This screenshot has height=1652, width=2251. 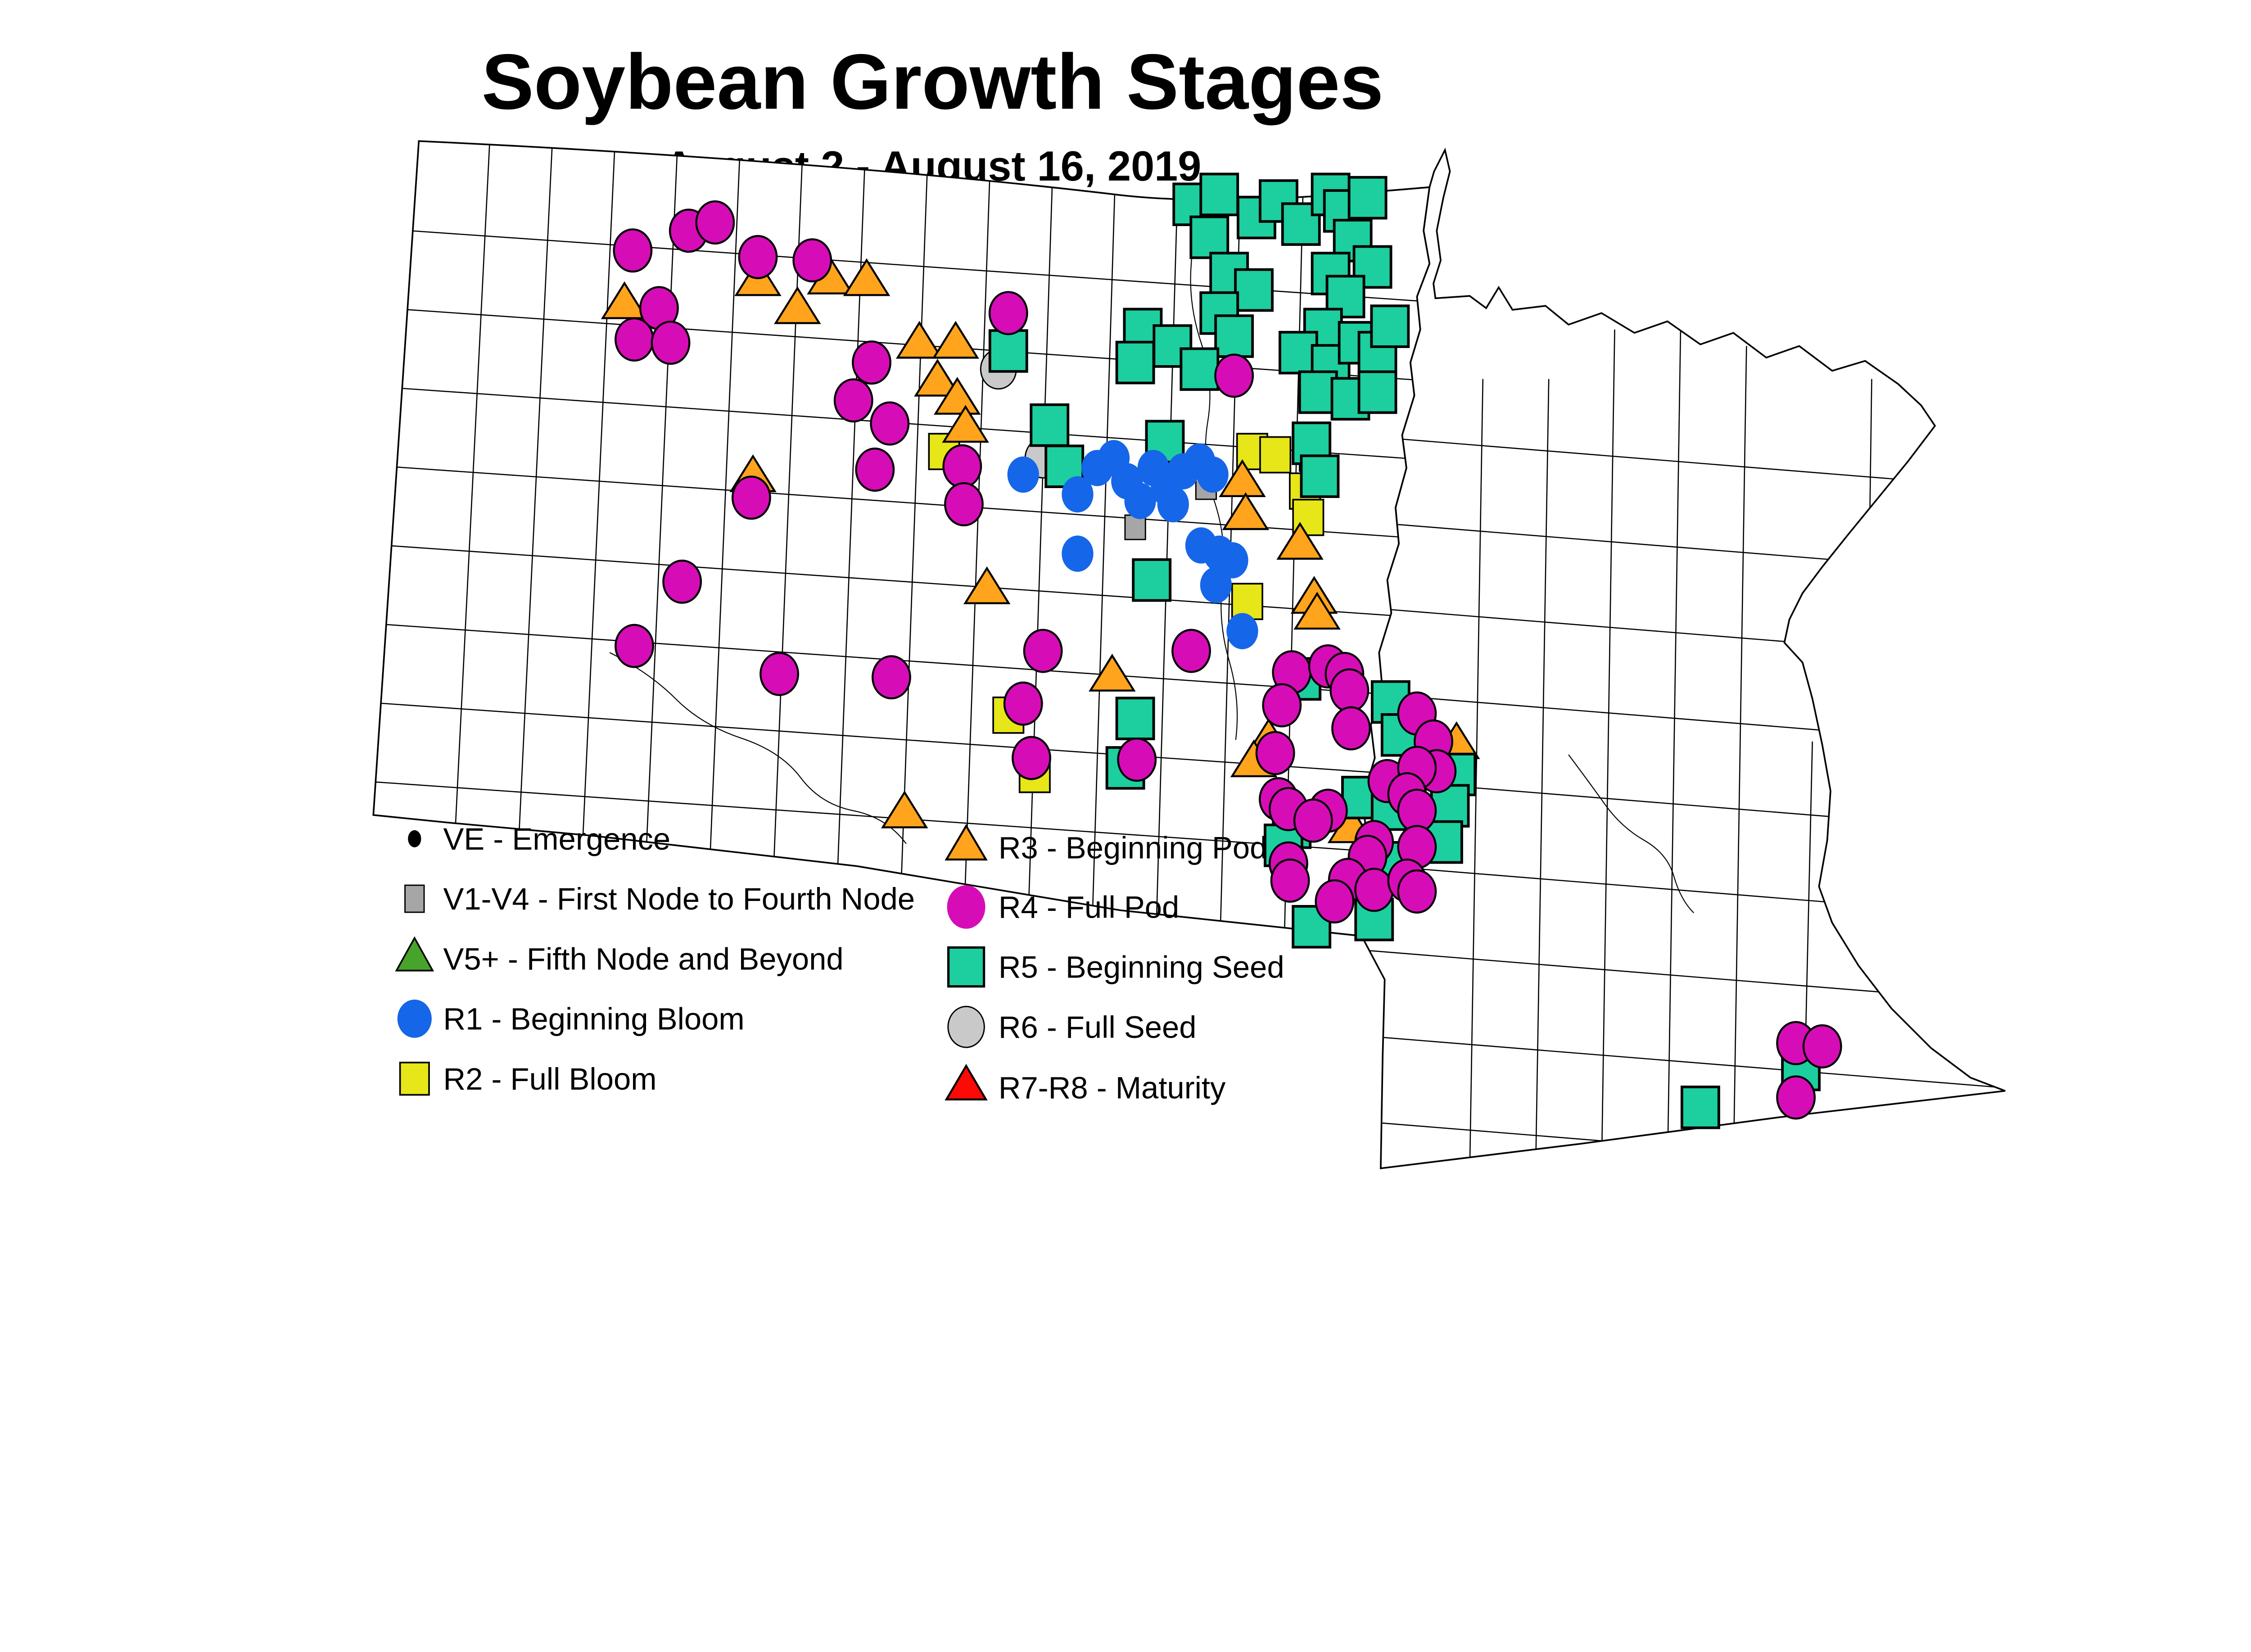 I want to click on legend-row-r7r8: R7-R8 - Maturity, so click(x=1085, y=1084).